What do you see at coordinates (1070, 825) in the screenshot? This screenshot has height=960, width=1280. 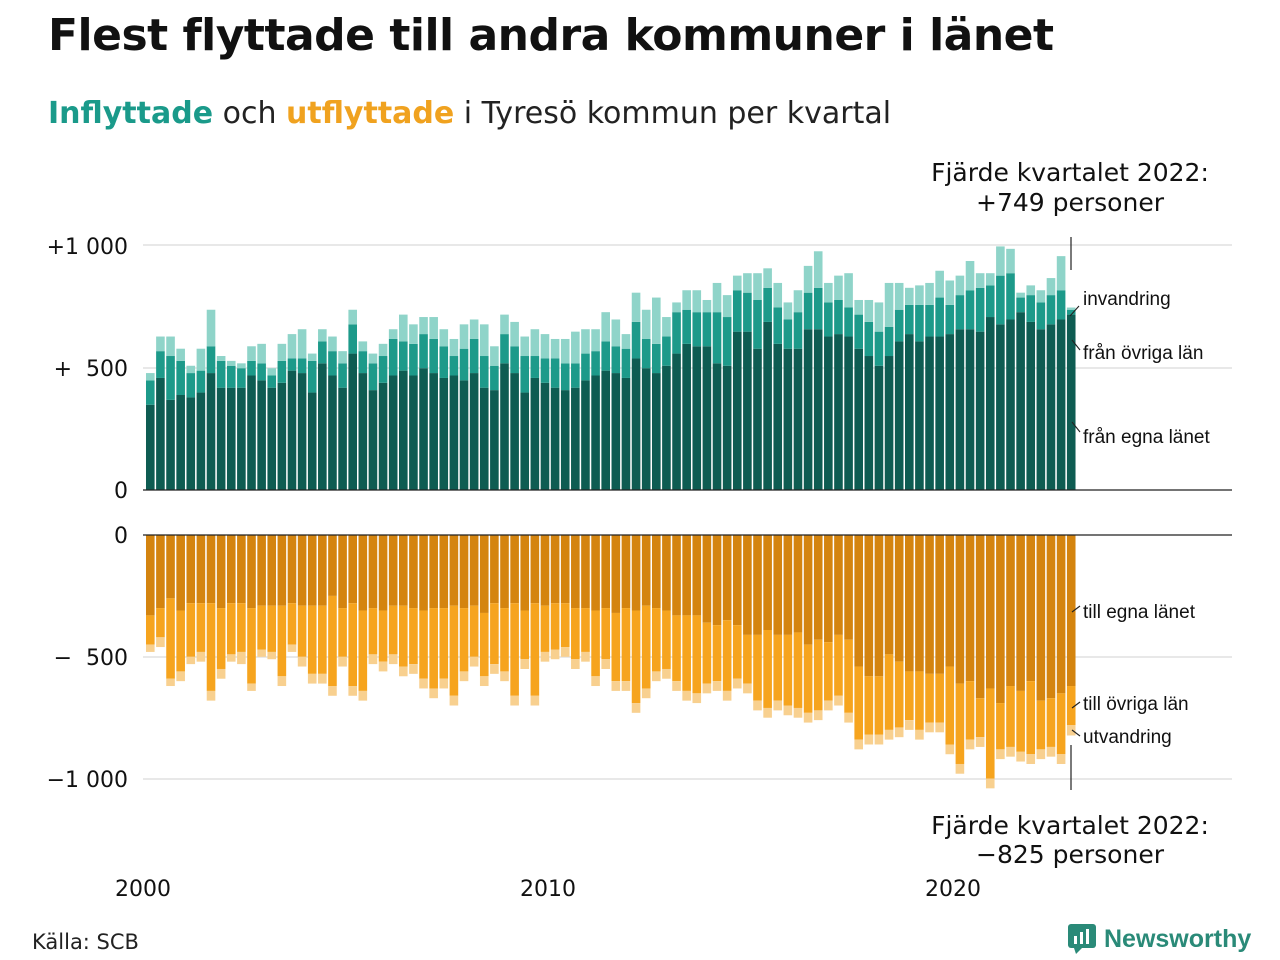 I see `annotation-bottom-line1: Fjärde kvartalet 2022:` at bounding box center [1070, 825].